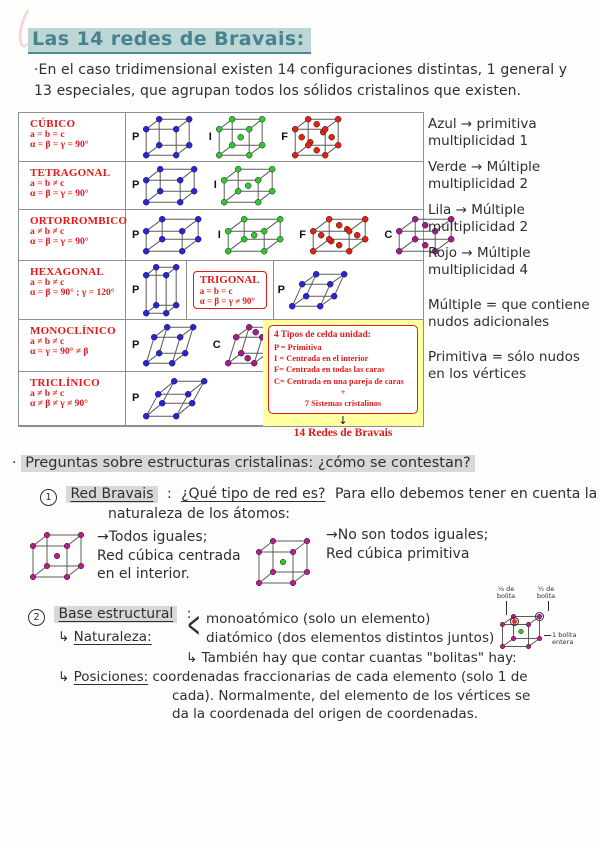 This screenshot has width=600, height=848. I want to click on down-arrow-icon: ↓, so click(343, 420).